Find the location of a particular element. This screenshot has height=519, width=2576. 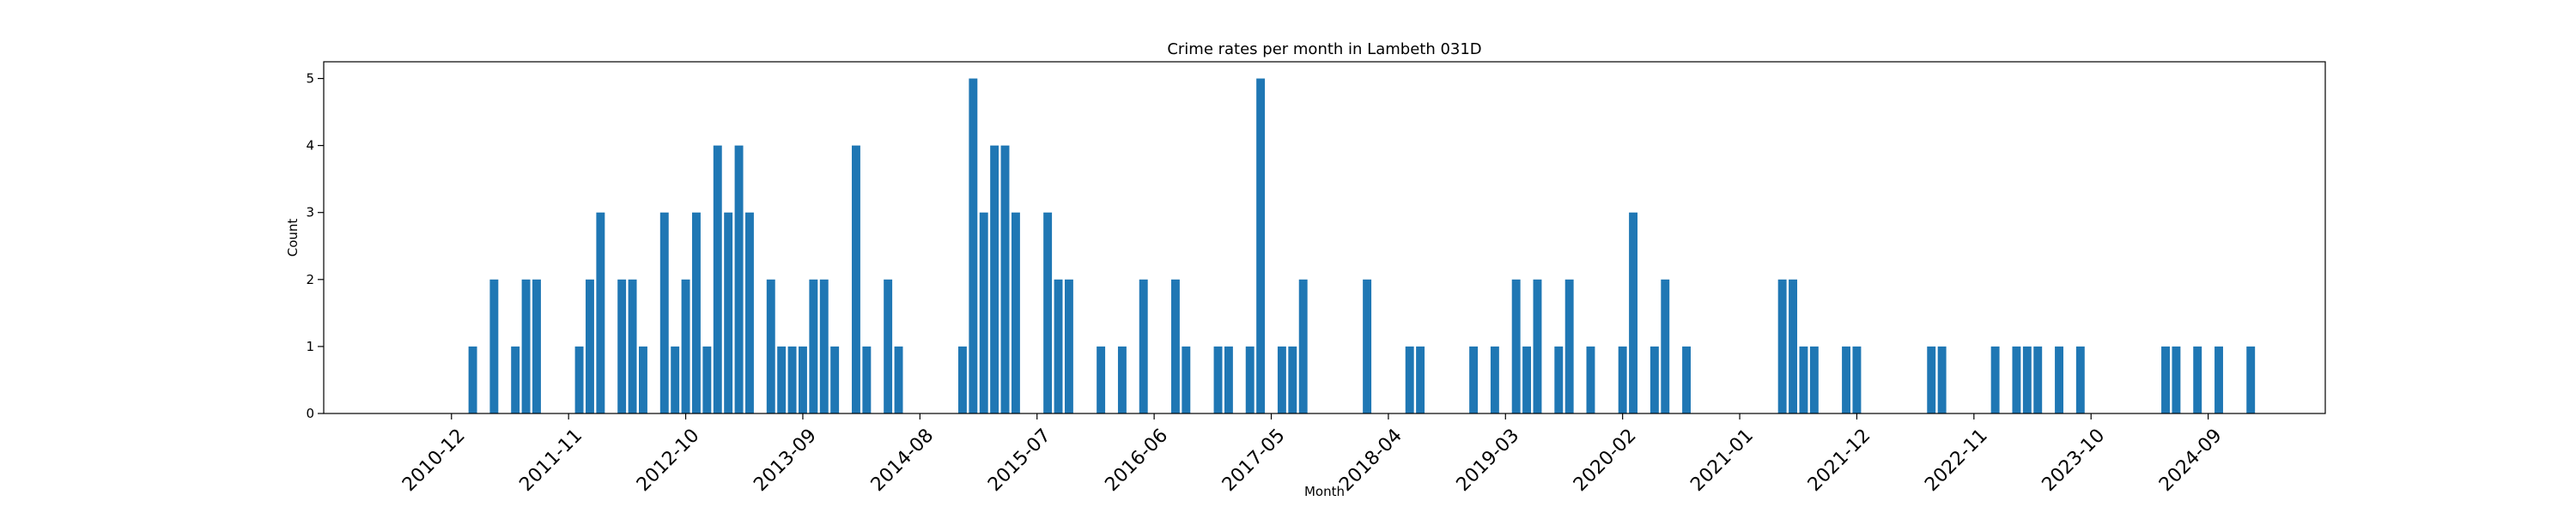

chart-title: Crime rates per month in Lambeth 031D is located at coordinates (1324, 49).